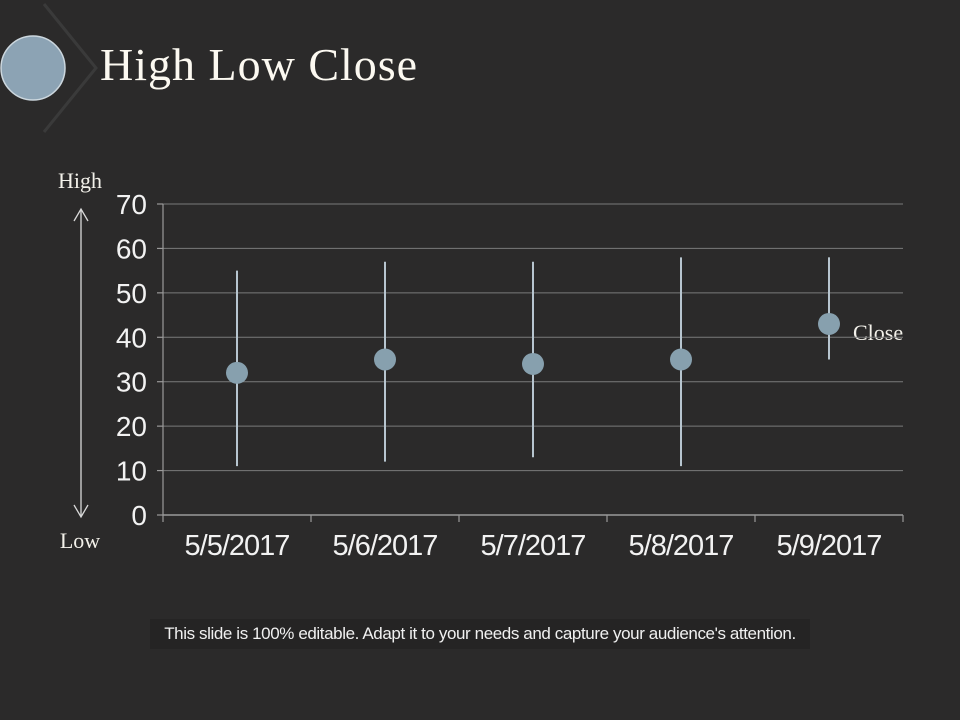 The height and width of the screenshot is (720, 960). Describe the element at coordinates (131, 471) in the screenshot. I see `y-tick-label: 10` at that location.